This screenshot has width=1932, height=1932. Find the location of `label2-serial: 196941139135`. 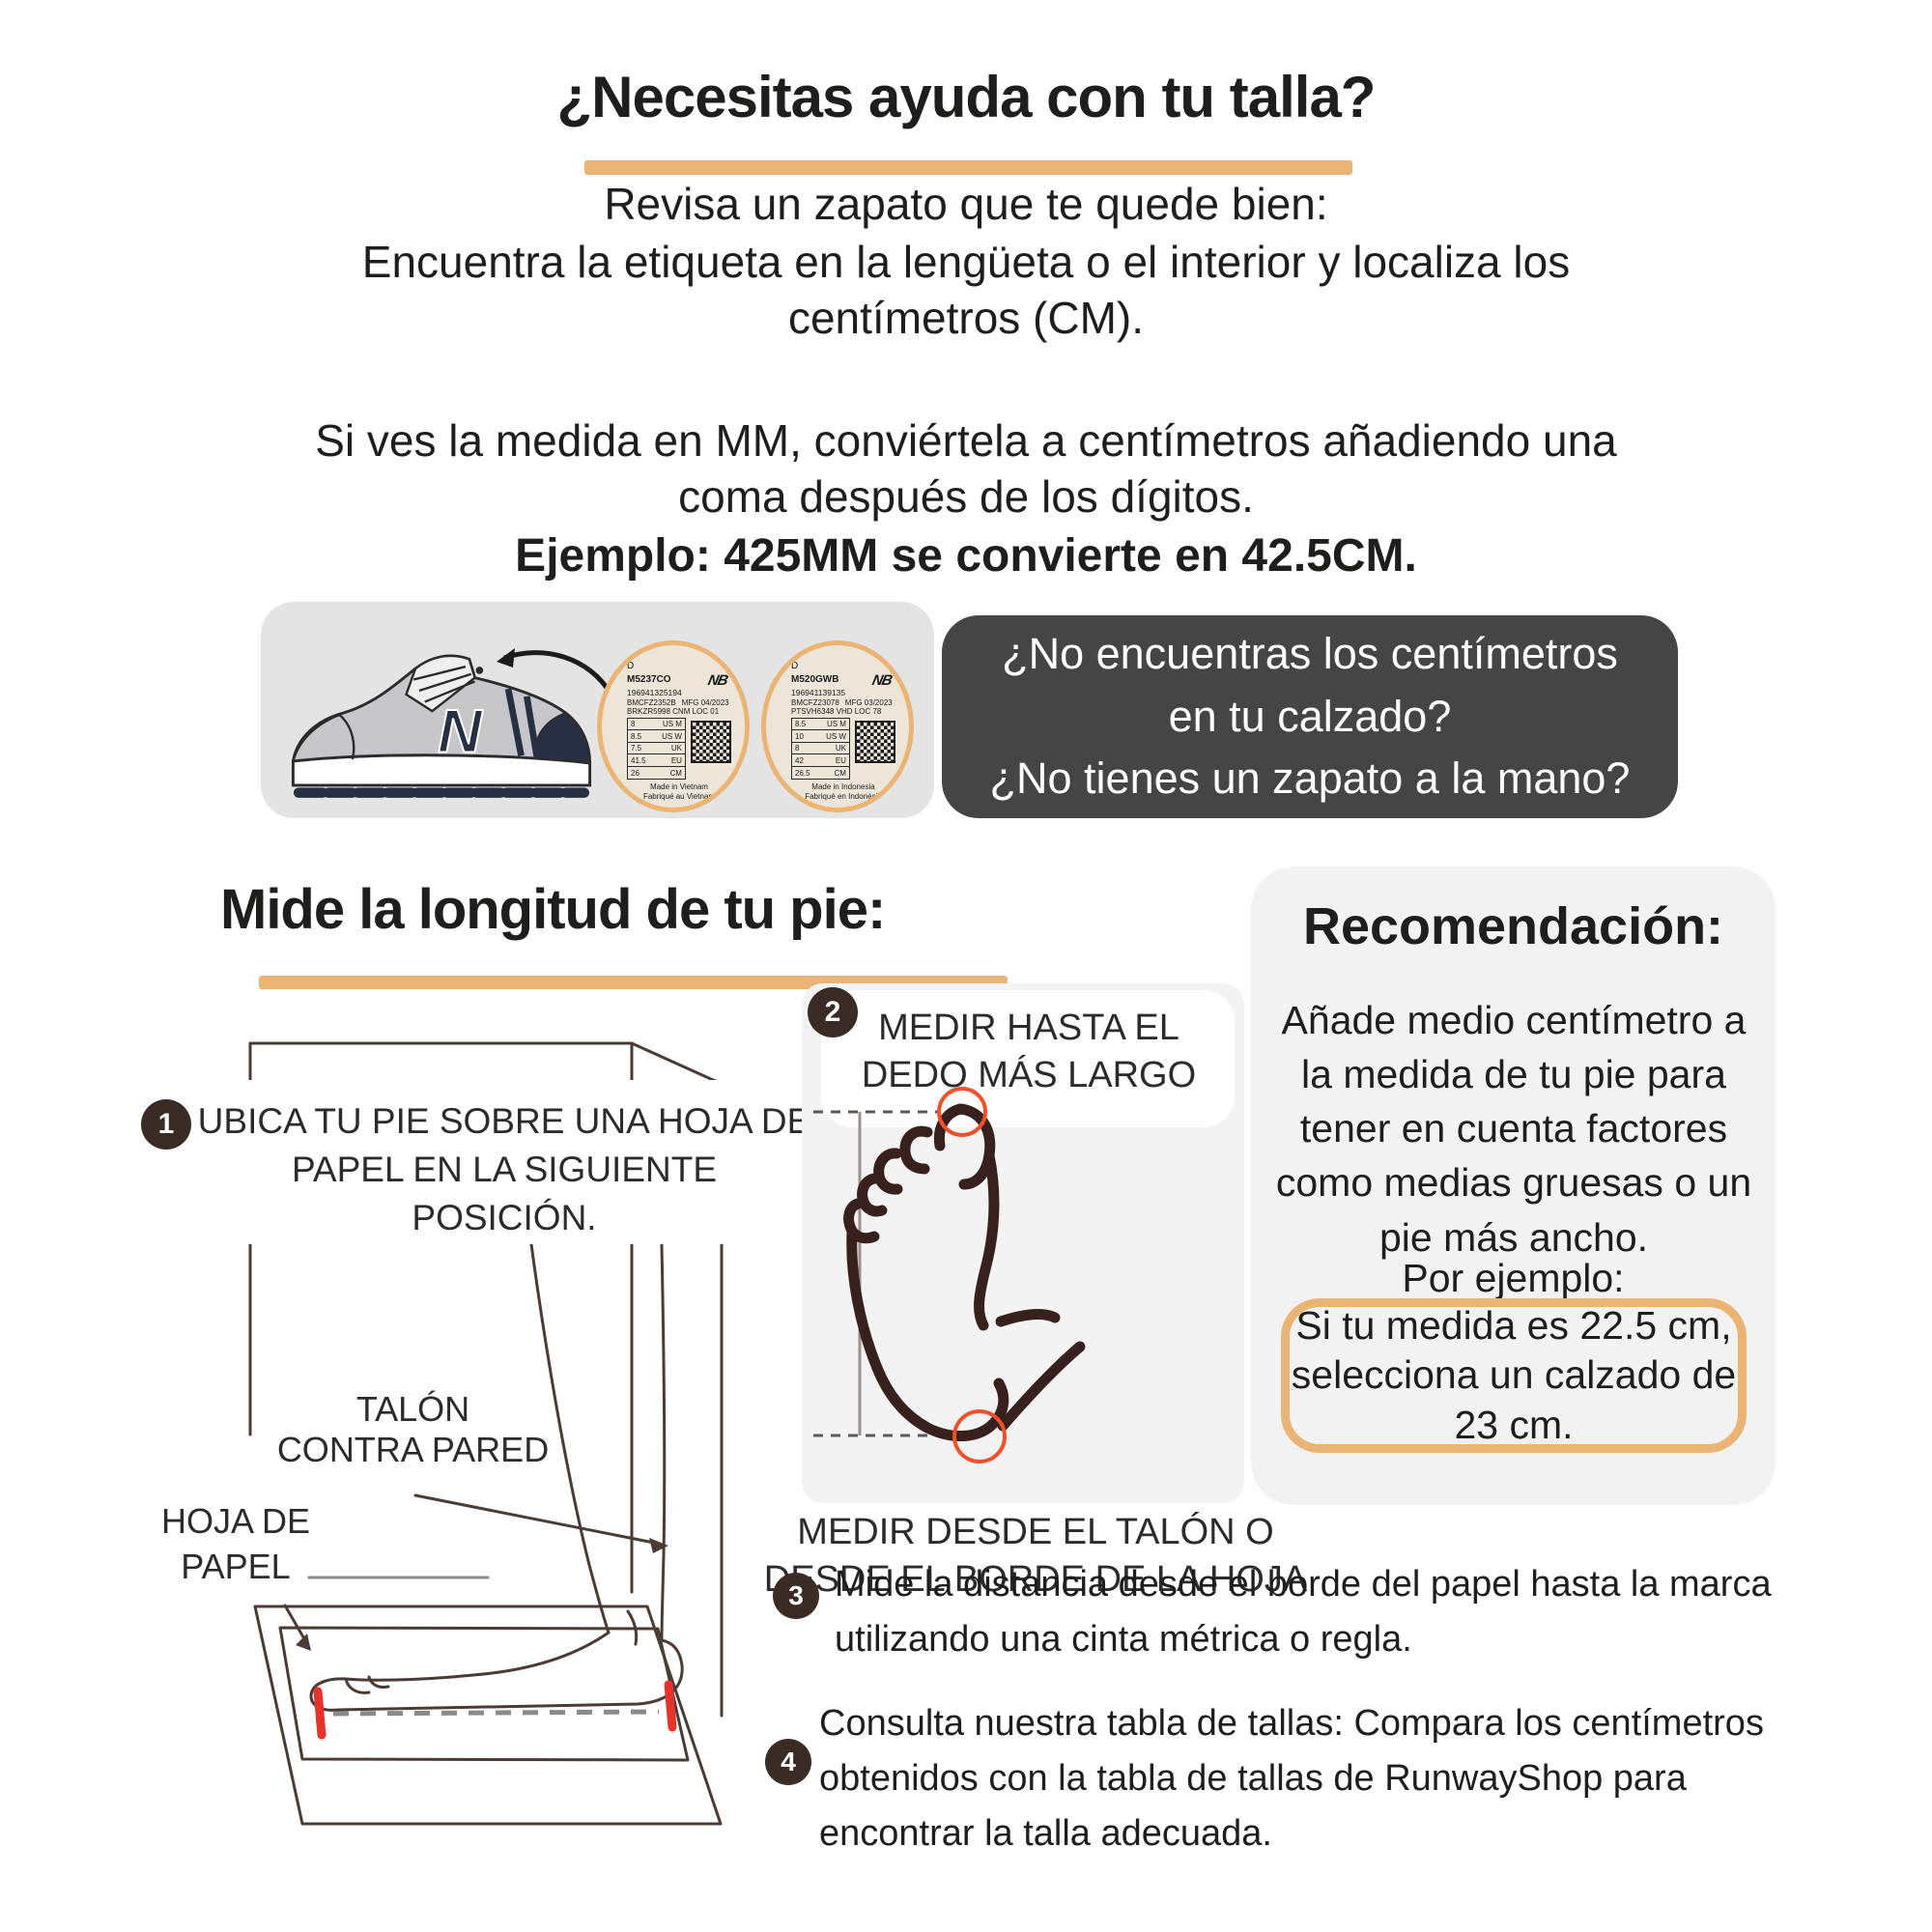

label2-serial: 196941139135 is located at coordinates (818, 692).